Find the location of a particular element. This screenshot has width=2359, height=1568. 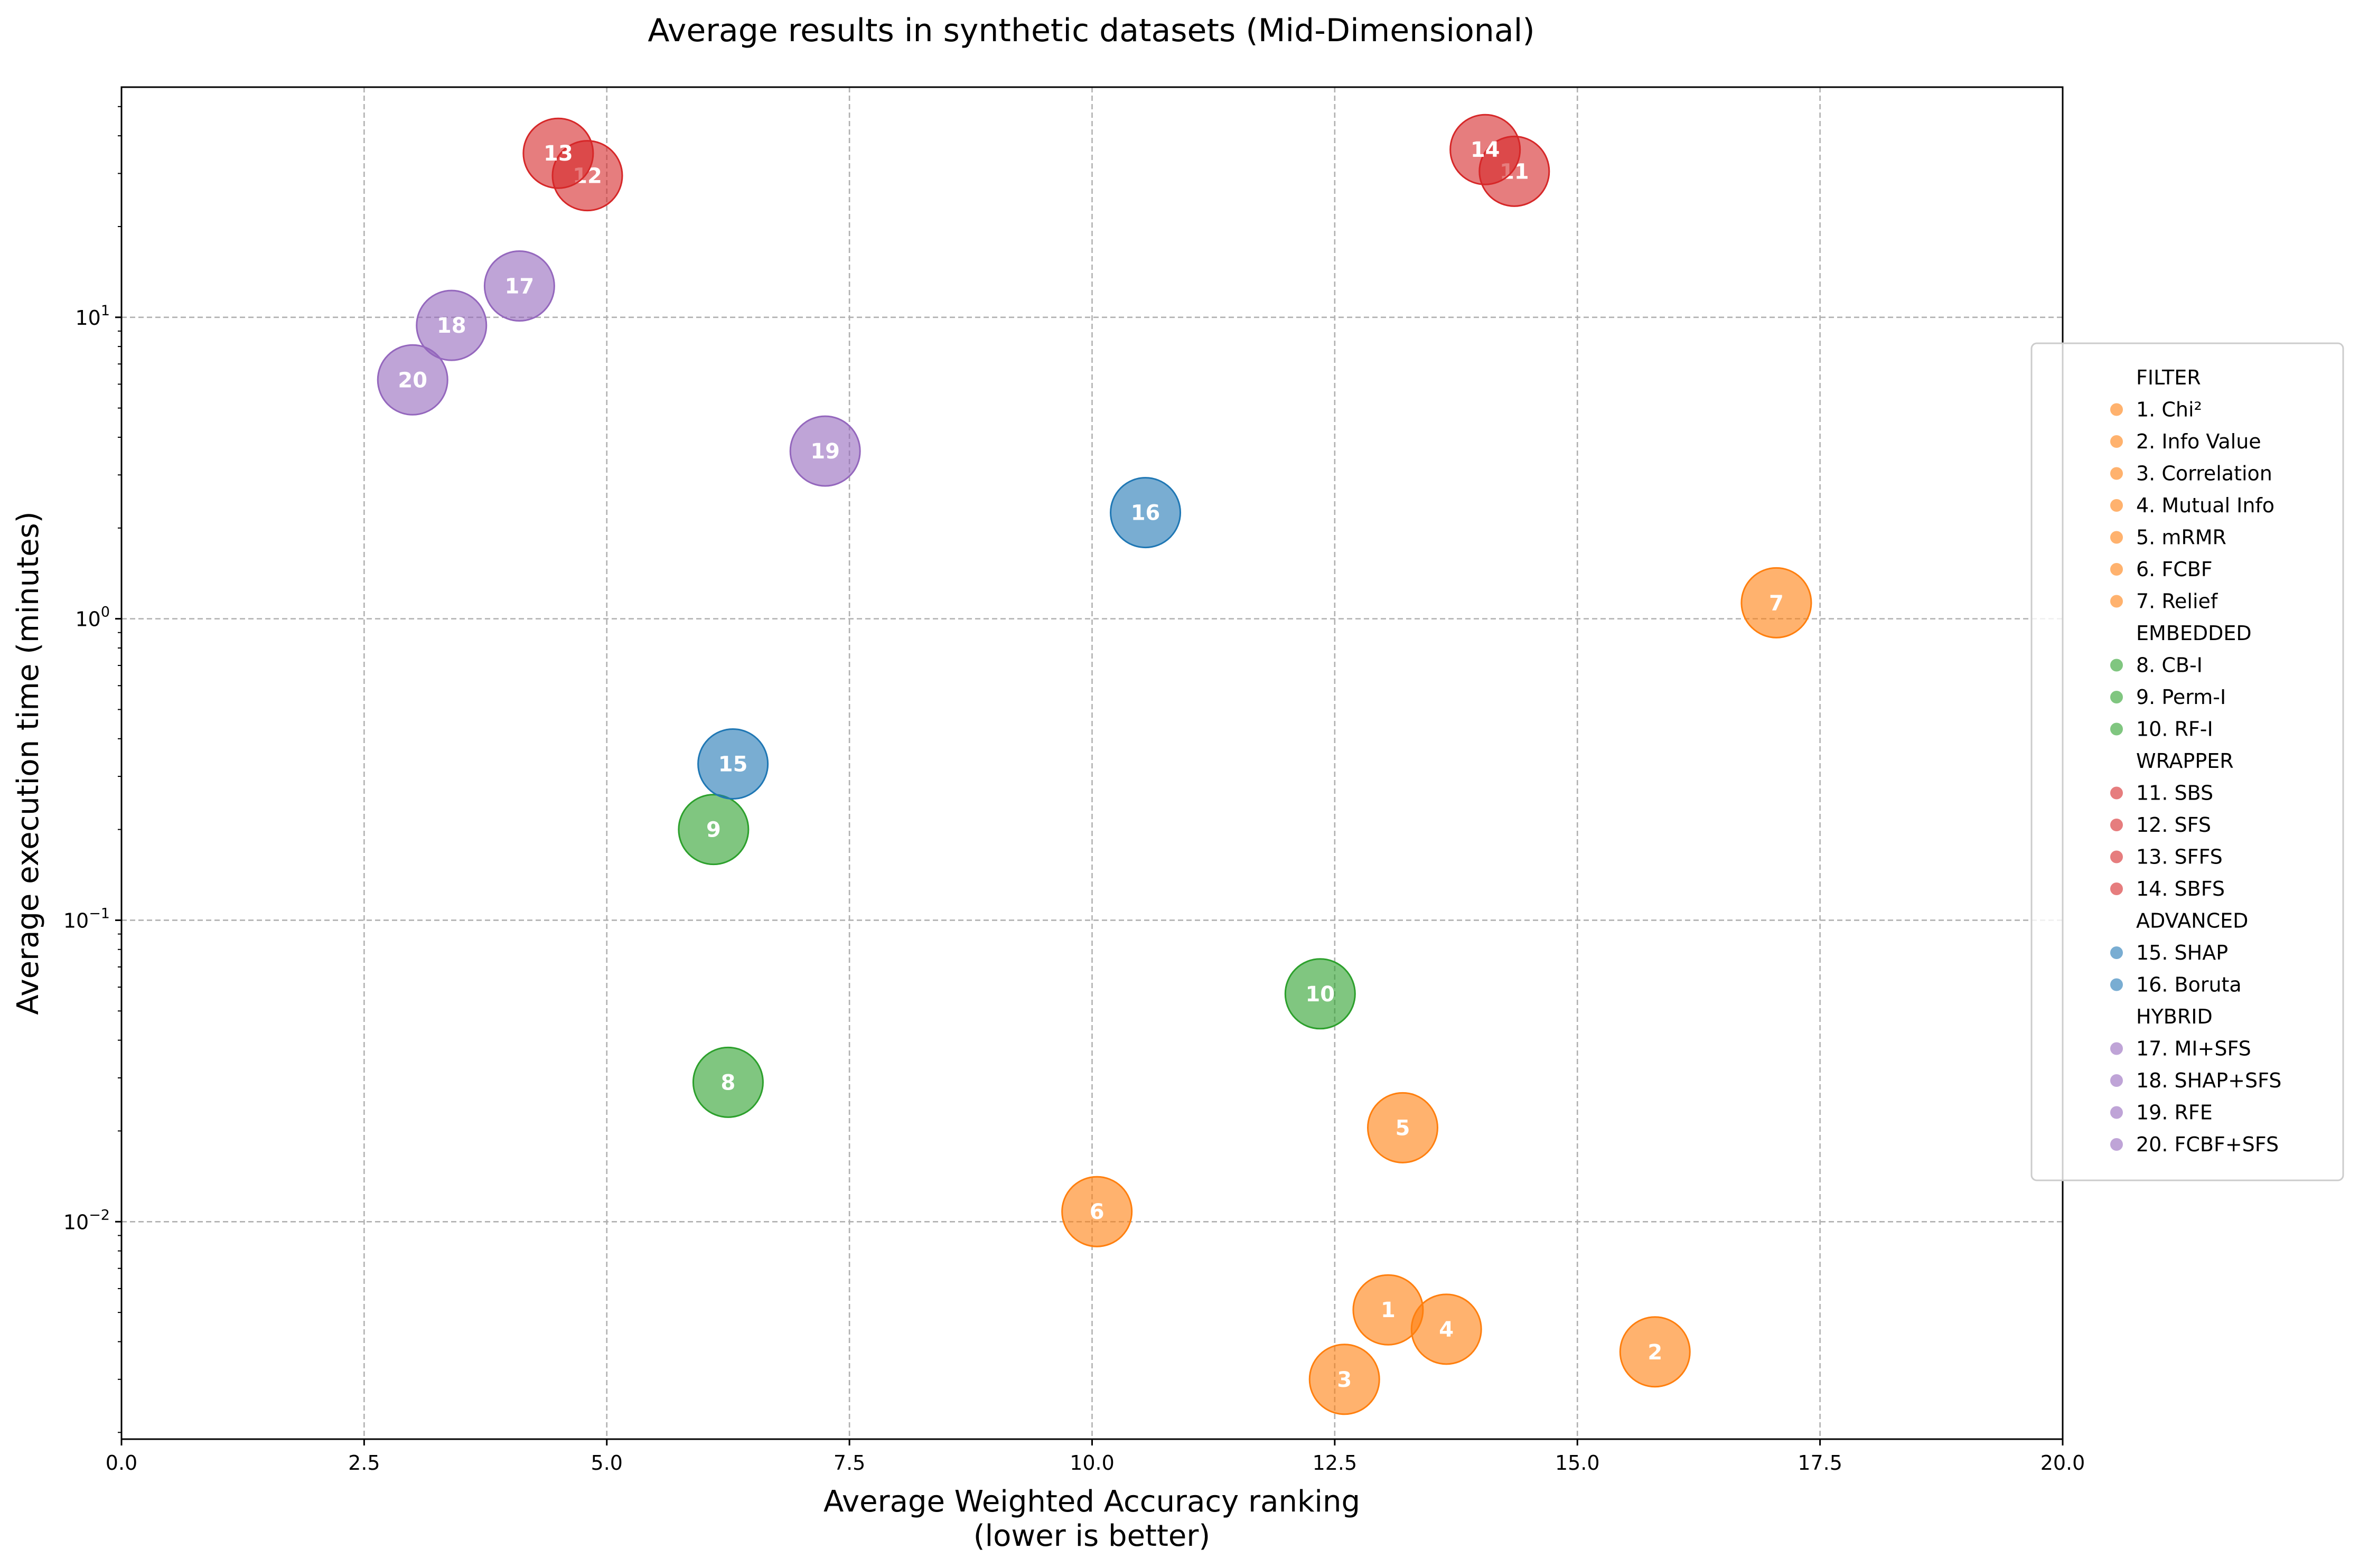

bubble-label: 17 is located at coordinates (520, 287).